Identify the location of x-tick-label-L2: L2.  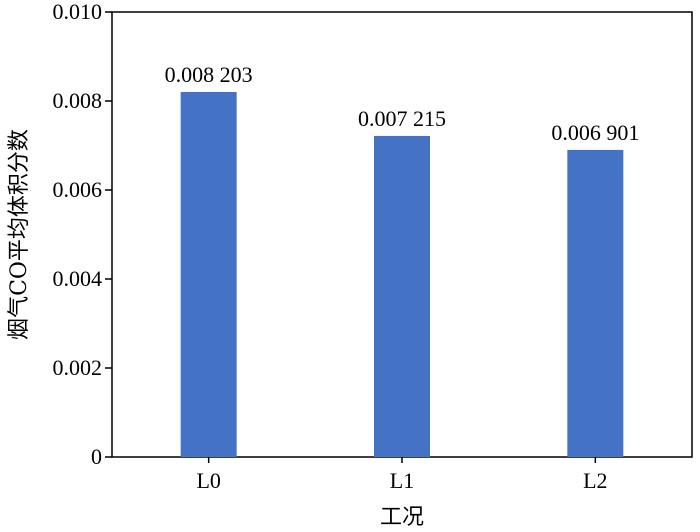
(595, 480).